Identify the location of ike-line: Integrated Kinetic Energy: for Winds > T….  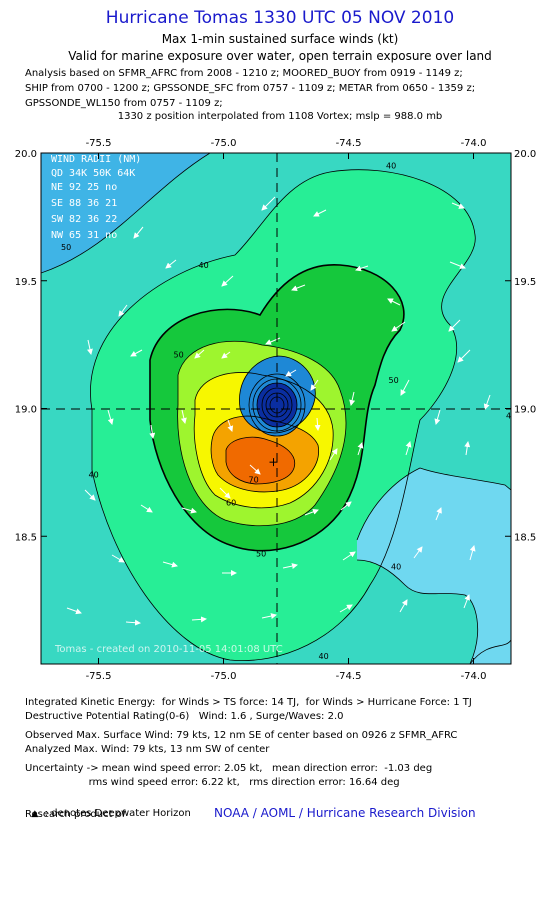
(248, 702).